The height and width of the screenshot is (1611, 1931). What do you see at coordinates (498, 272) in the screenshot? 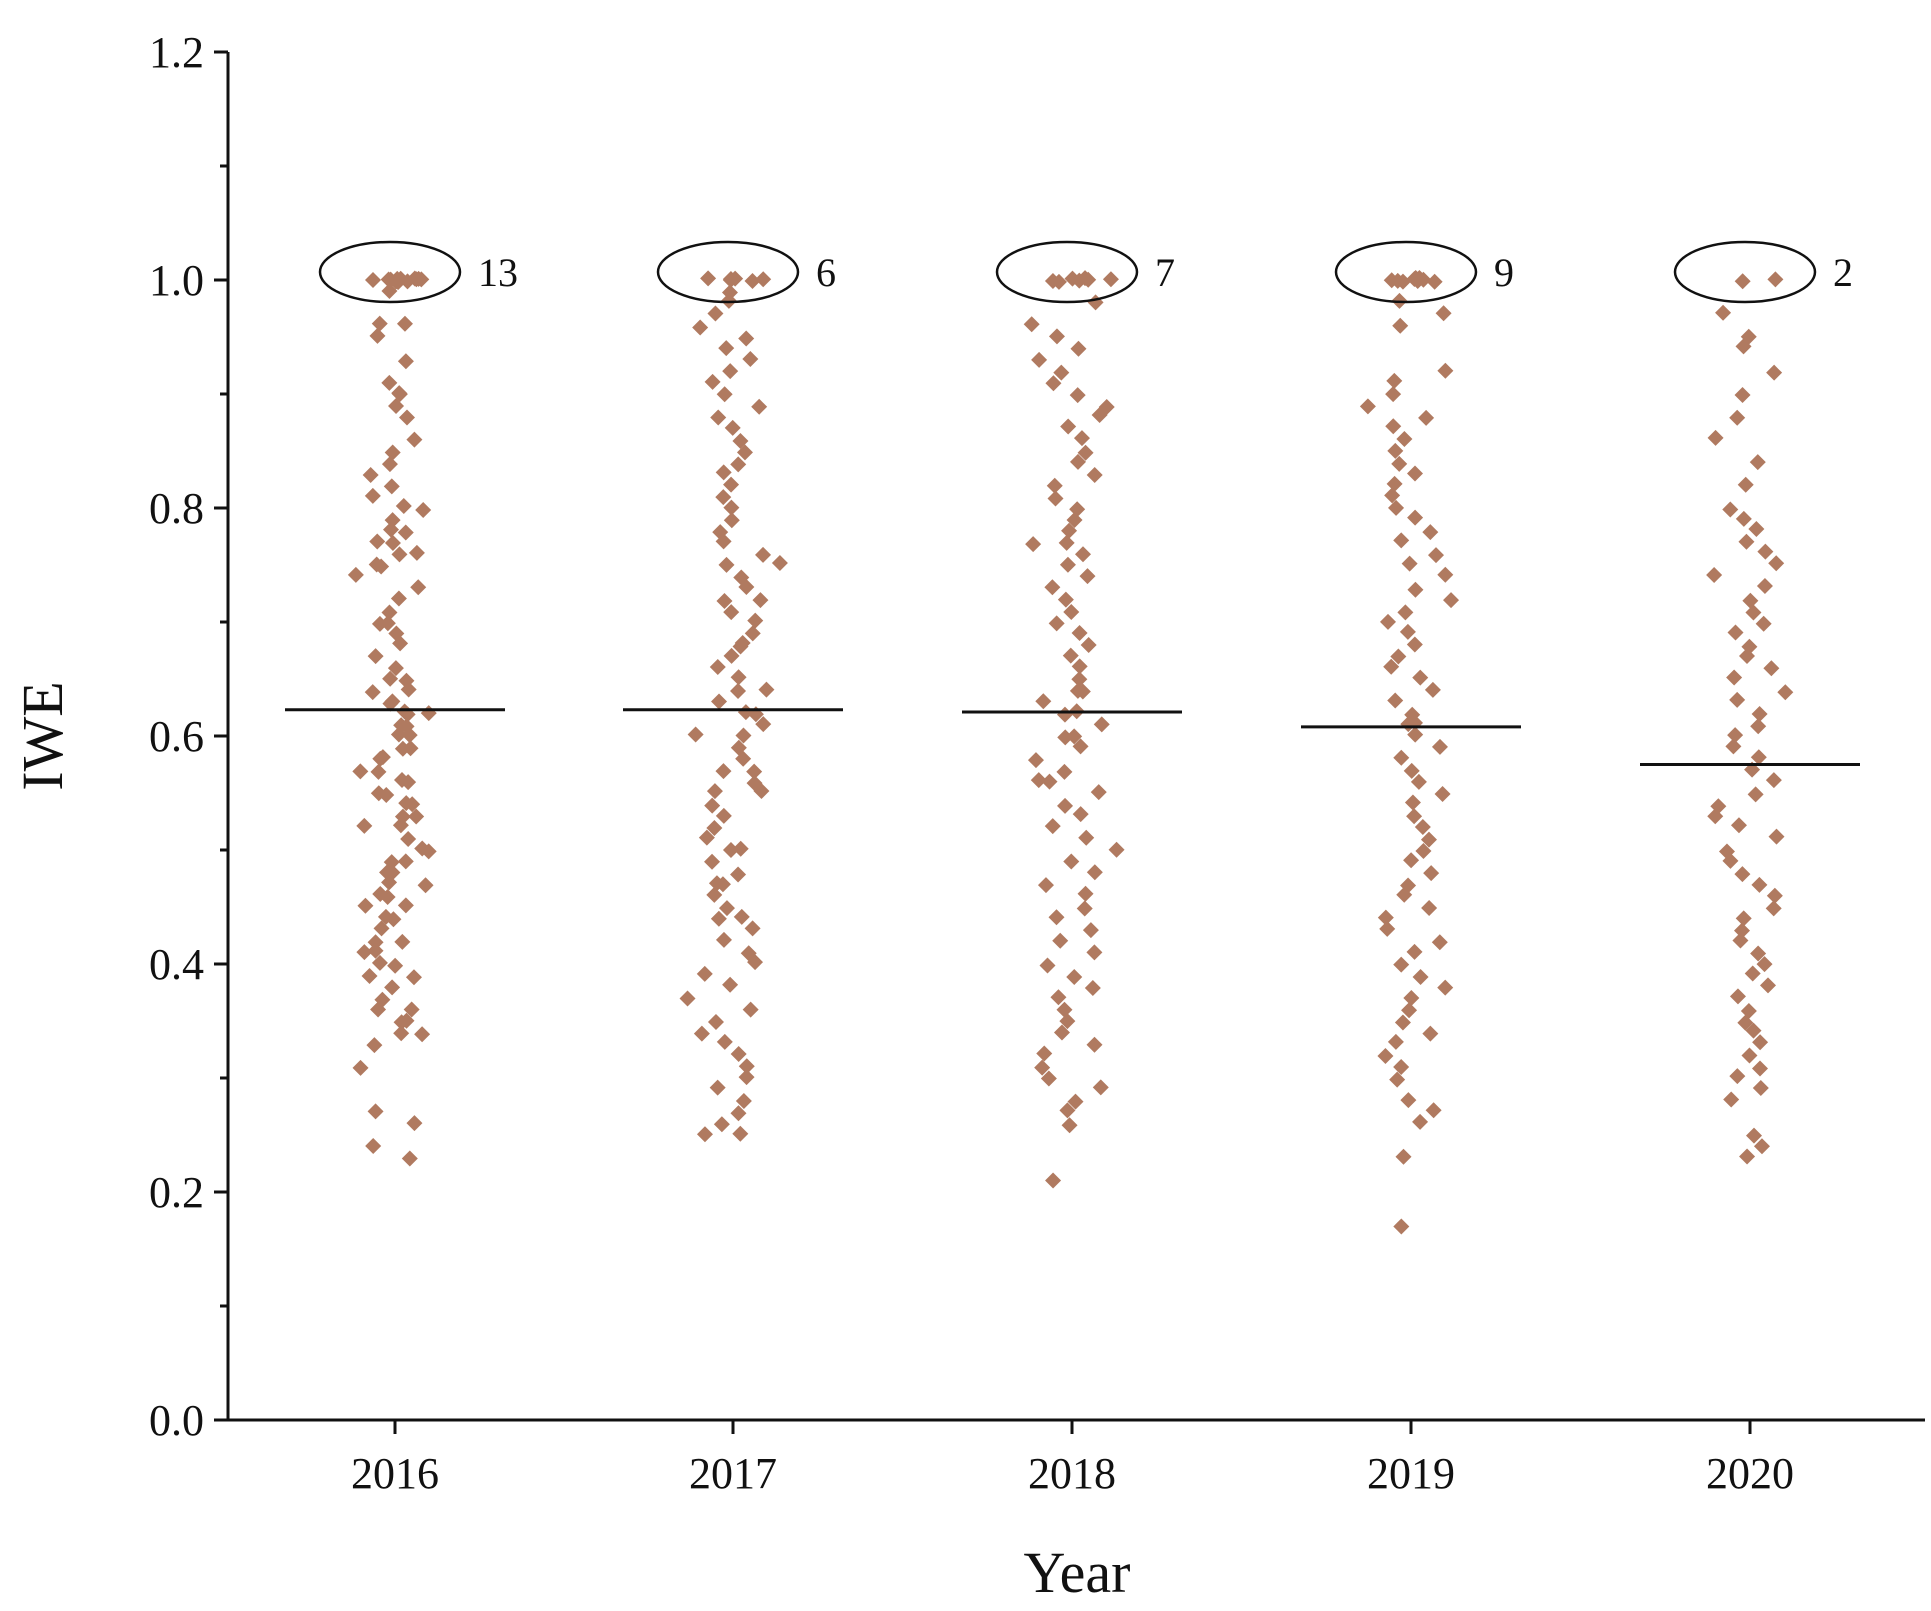
I see `count-label: 13` at bounding box center [498, 272].